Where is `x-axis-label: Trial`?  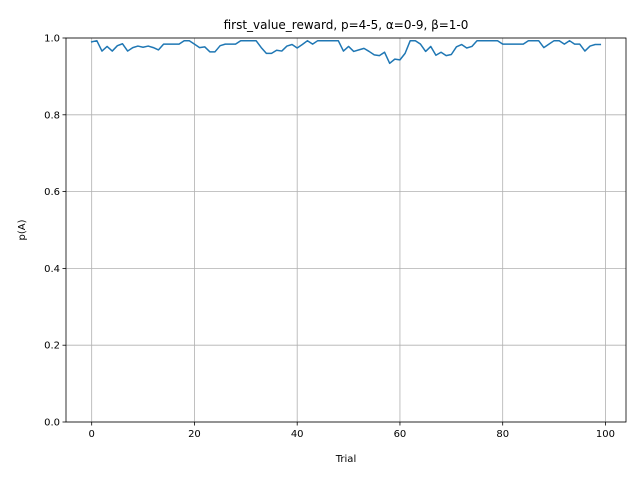 x-axis-label: Trial is located at coordinates (345, 459).